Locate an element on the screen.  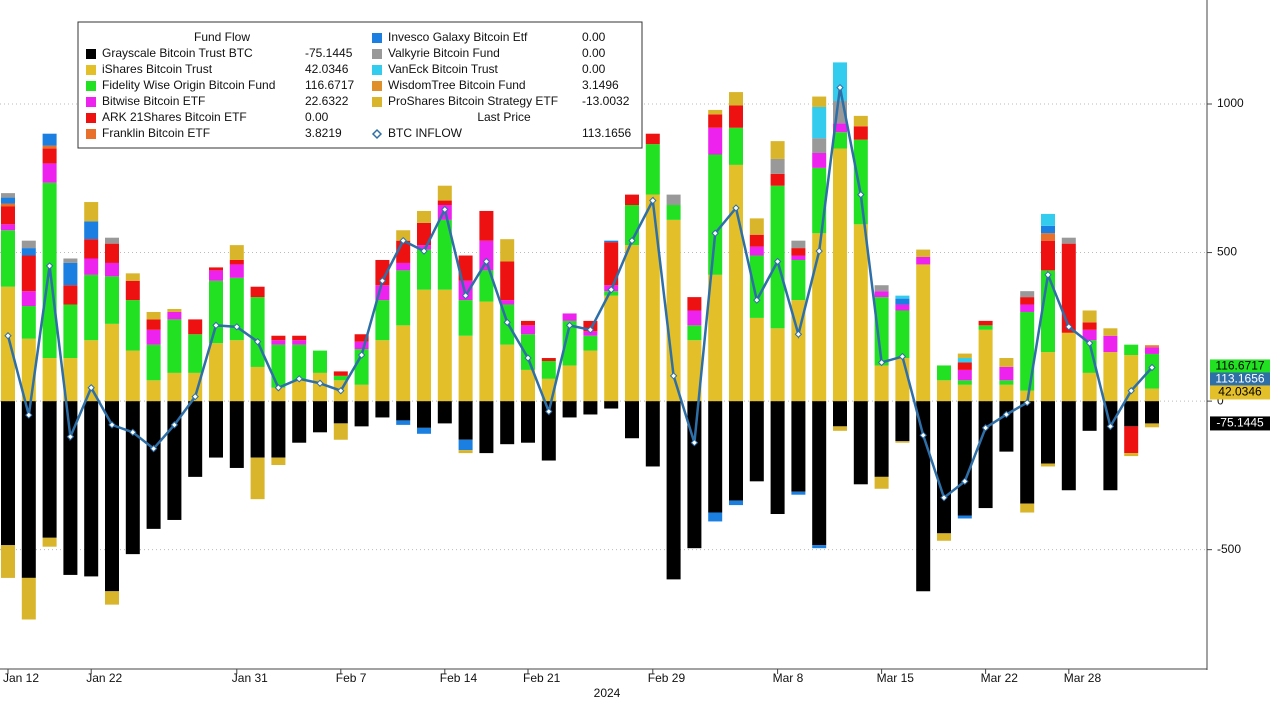
legend-value: 3.8219 is located at coordinates (323, 133).